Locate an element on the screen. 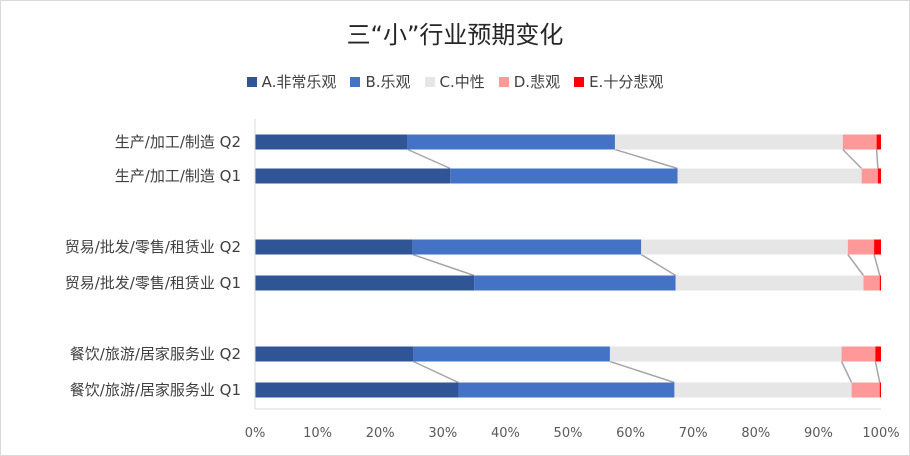 This screenshot has height=456, width=910. category-label: 餐饮/旅游/居家服务业 Q2 is located at coordinates (155, 354).